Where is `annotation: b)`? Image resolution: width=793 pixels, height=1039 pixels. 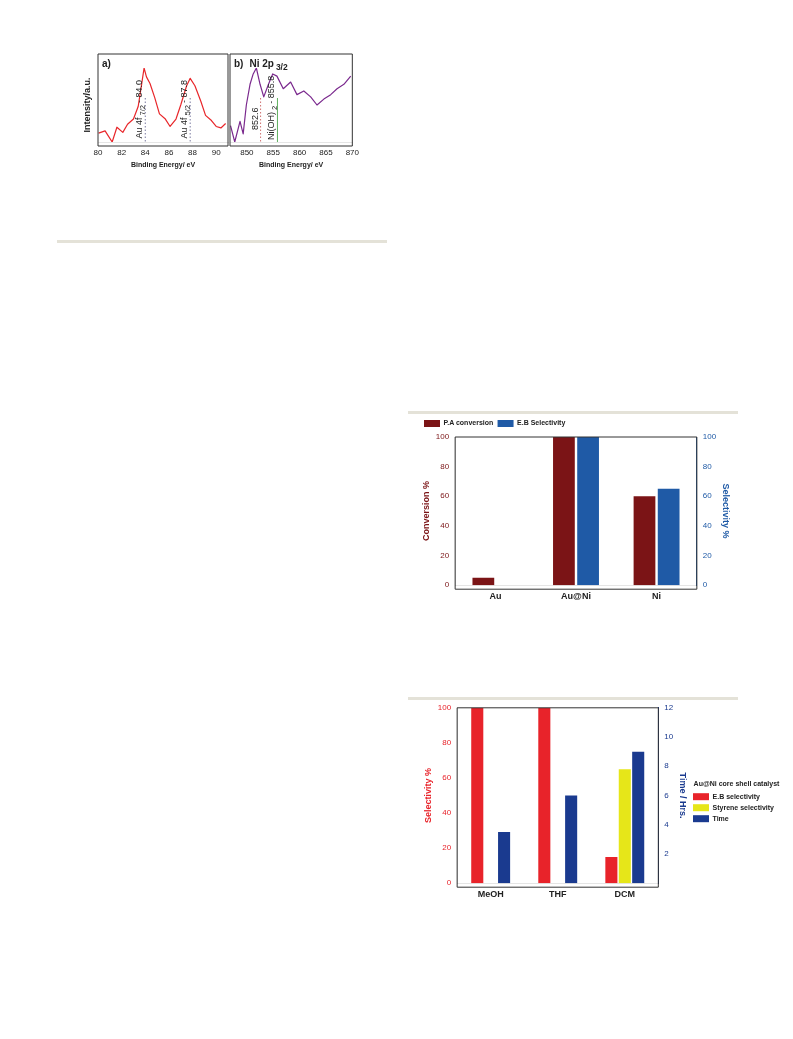
annotation: b) is located at coordinates (239, 63).